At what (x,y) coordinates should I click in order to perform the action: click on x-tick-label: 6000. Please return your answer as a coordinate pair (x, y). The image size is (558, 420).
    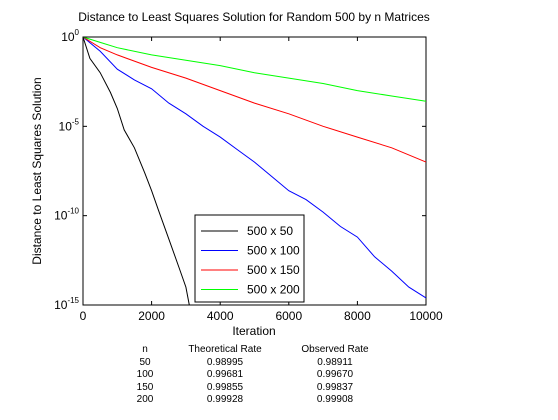
    Looking at the image, I should click on (288, 316).